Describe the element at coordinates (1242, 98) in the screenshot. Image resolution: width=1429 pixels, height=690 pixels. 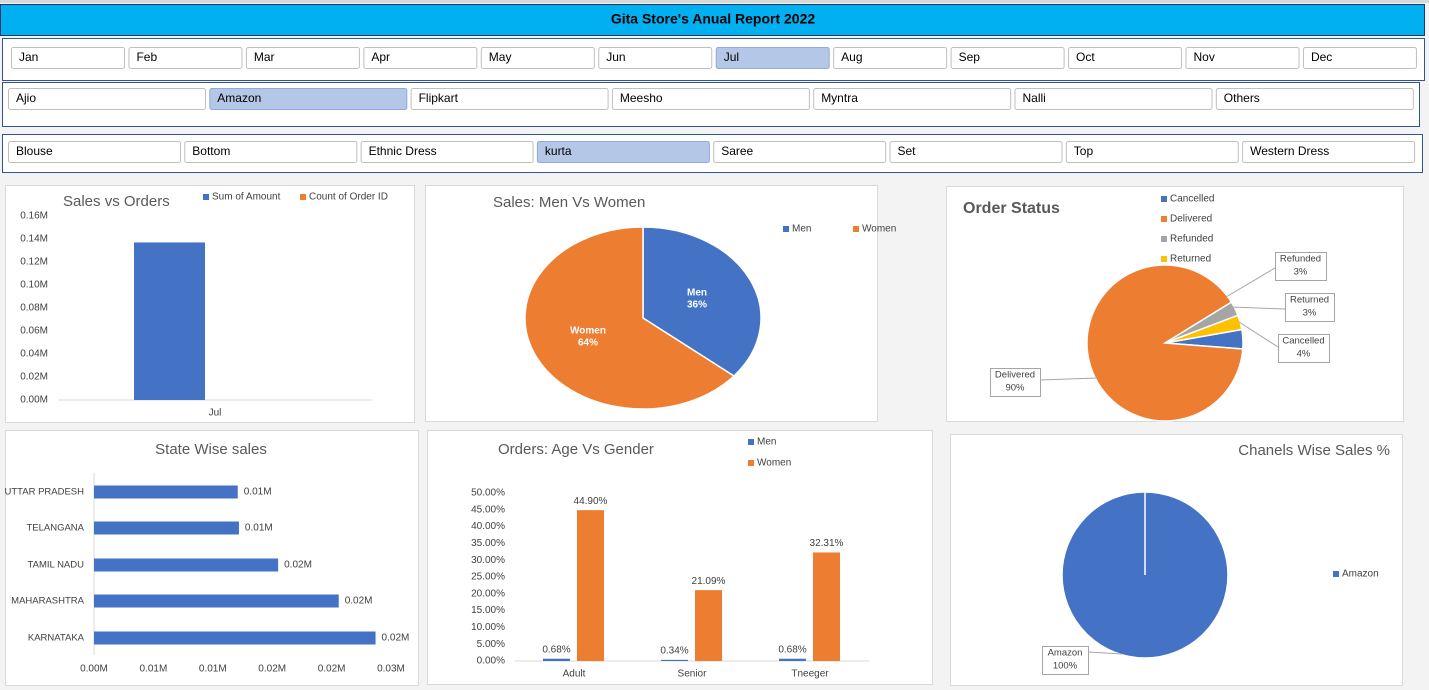
I see `slicer-button-label: Others` at that location.